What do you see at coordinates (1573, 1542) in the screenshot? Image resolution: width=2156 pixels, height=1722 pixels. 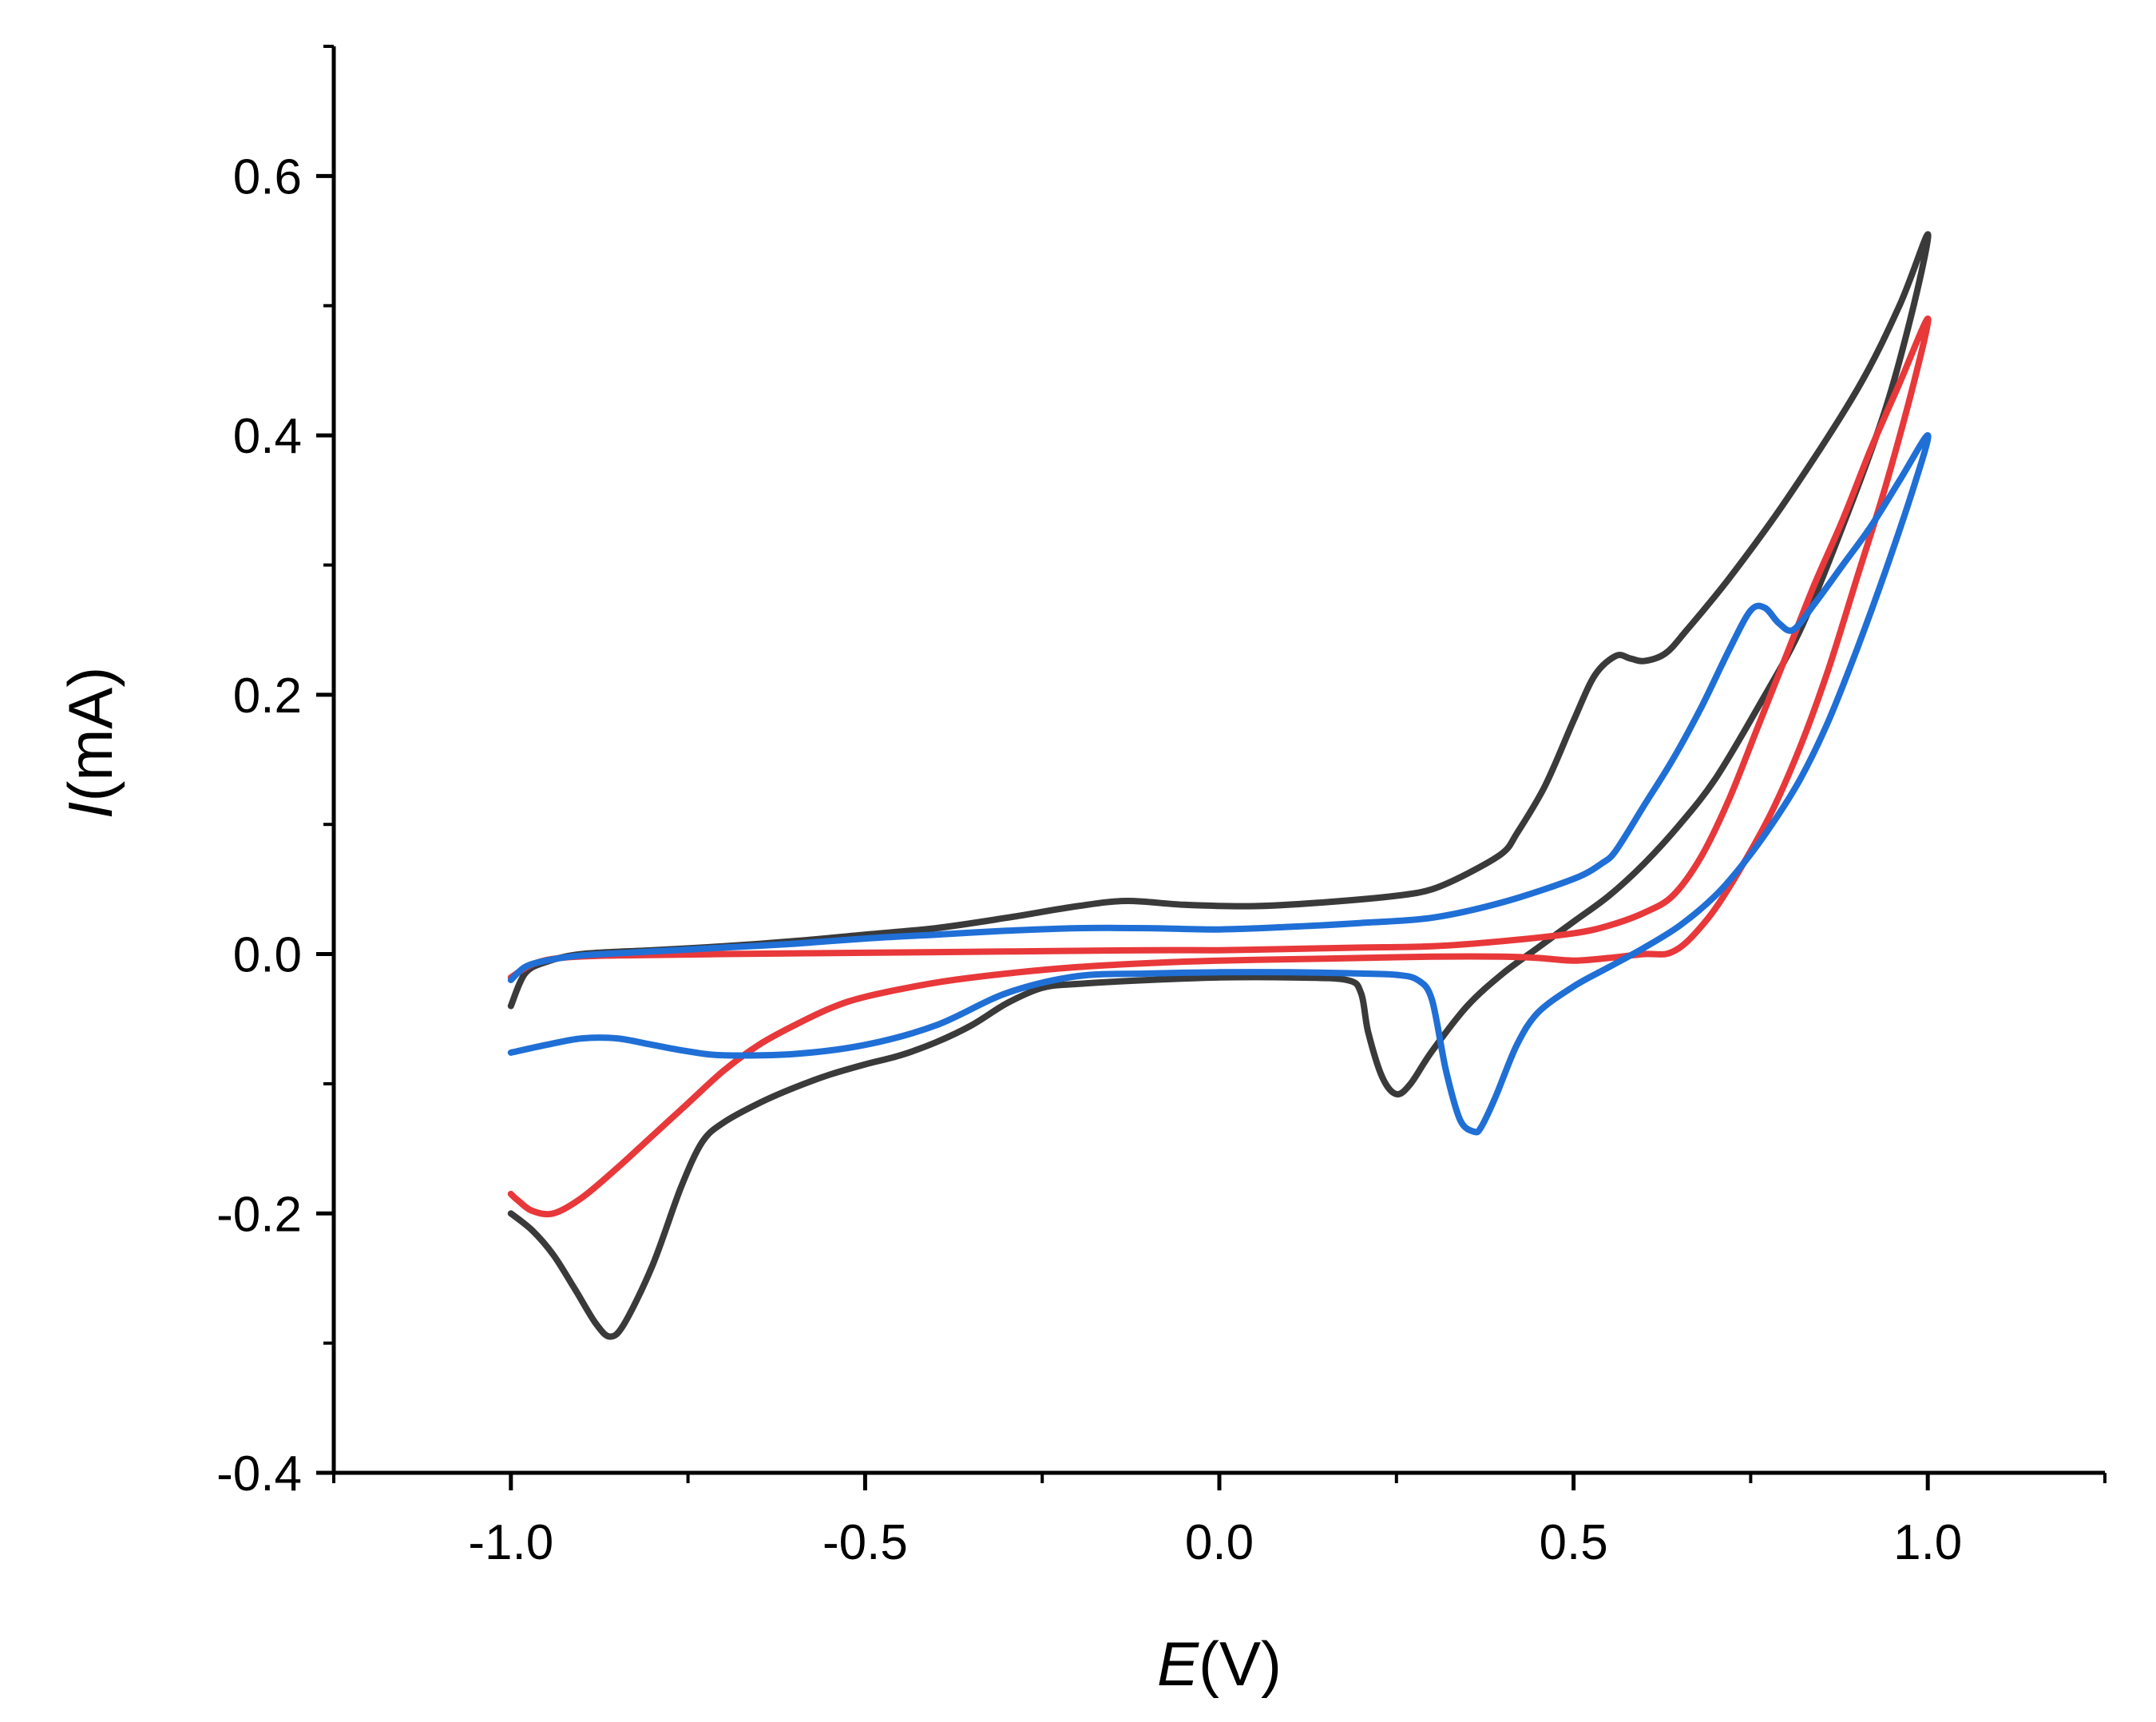 I see `x-tick-label: 0.5` at bounding box center [1573, 1542].